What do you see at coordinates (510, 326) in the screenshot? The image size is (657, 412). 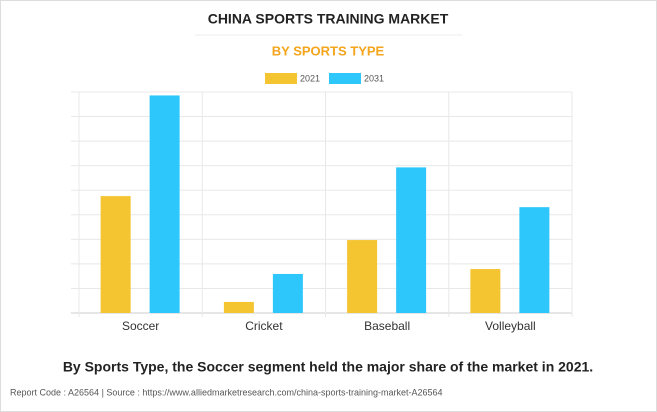 I see `x-tick-label: Volleyball` at bounding box center [510, 326].